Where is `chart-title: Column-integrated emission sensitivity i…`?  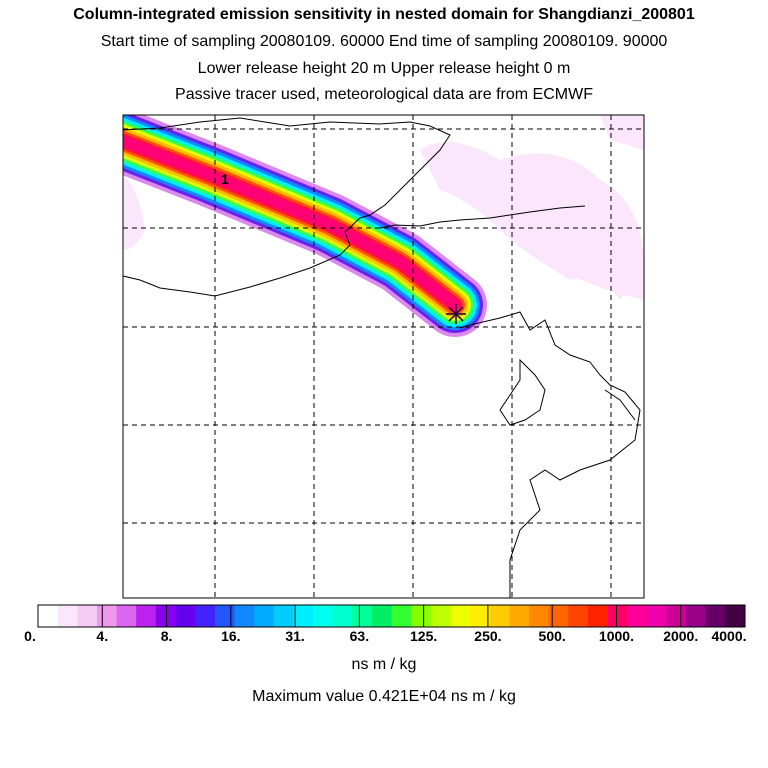
chart-title: Column-integrated emission sensitivity i… is located at coordinates (384, 14).